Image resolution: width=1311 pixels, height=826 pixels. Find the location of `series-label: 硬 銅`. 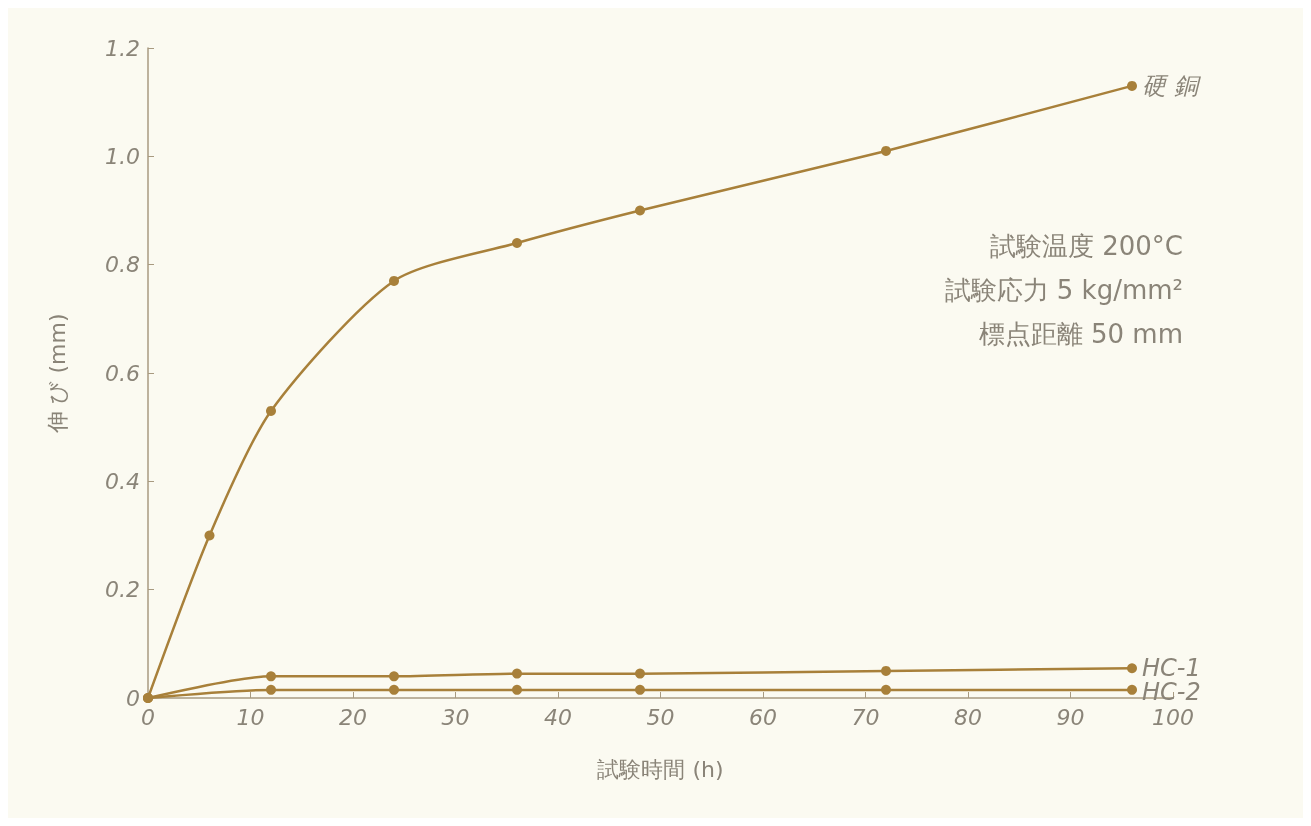

series-label: 硬 銅 is located at coordinates (1171, 85).